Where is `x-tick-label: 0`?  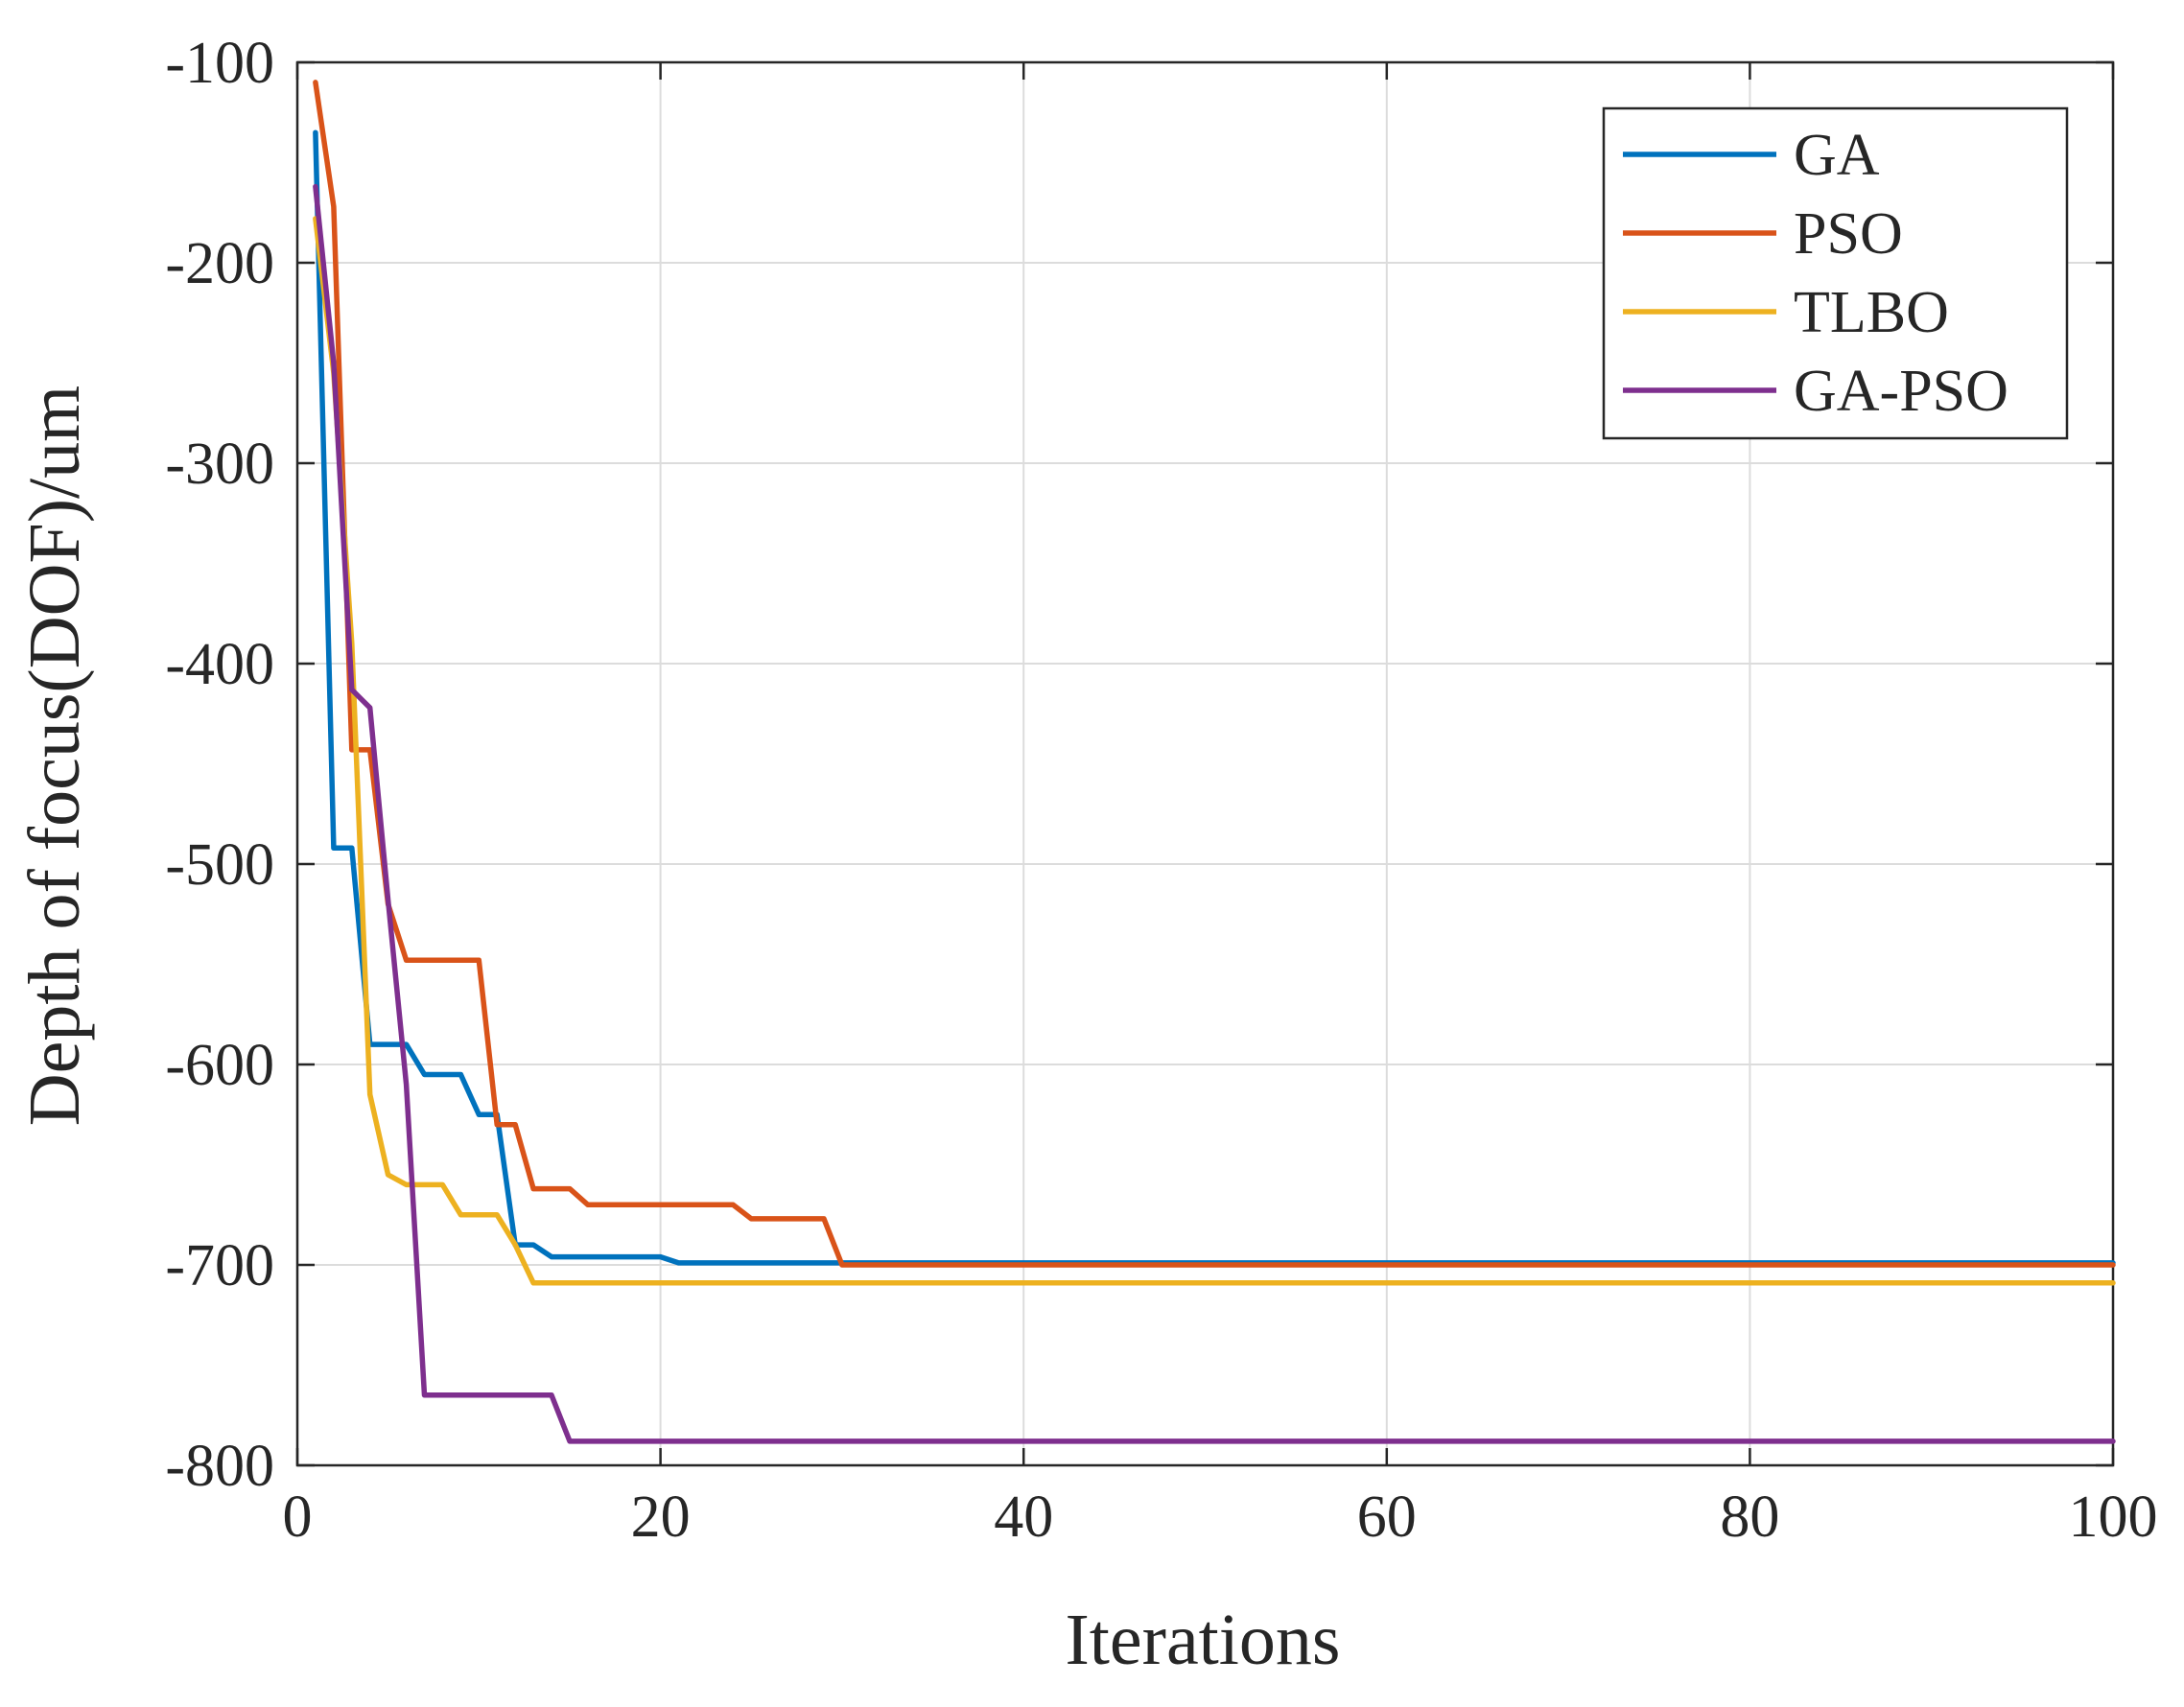
x-tick-label: 0 is located at coordinates (298, 1517).